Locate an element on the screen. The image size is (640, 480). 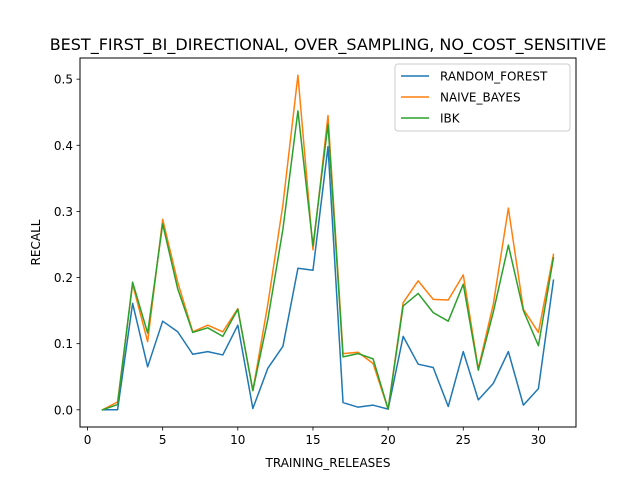
y-tick-label: 0.3 is located at coordinates (63, 212).